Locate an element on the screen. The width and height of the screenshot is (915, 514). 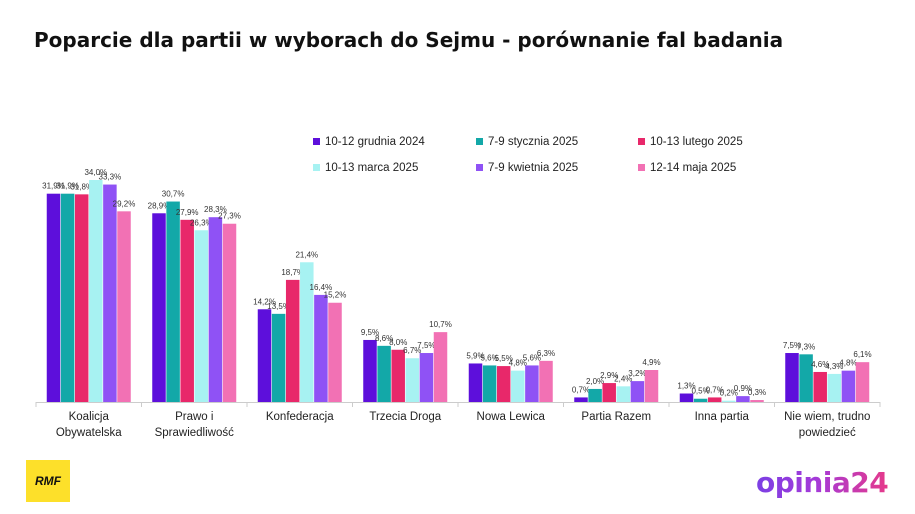
data-label: 15,2% is located at coordinates (335, 295).